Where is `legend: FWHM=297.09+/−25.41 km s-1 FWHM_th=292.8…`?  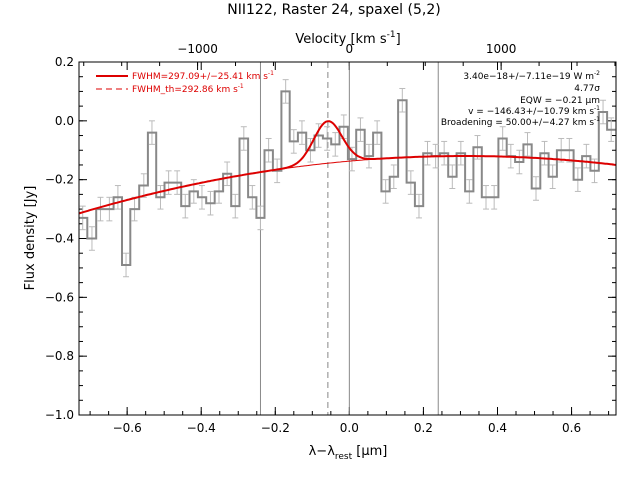 legend: FWHM=297.09+/−25.41 km s-1 FWHM_th=292.8… is located at coordinates (185, 82).